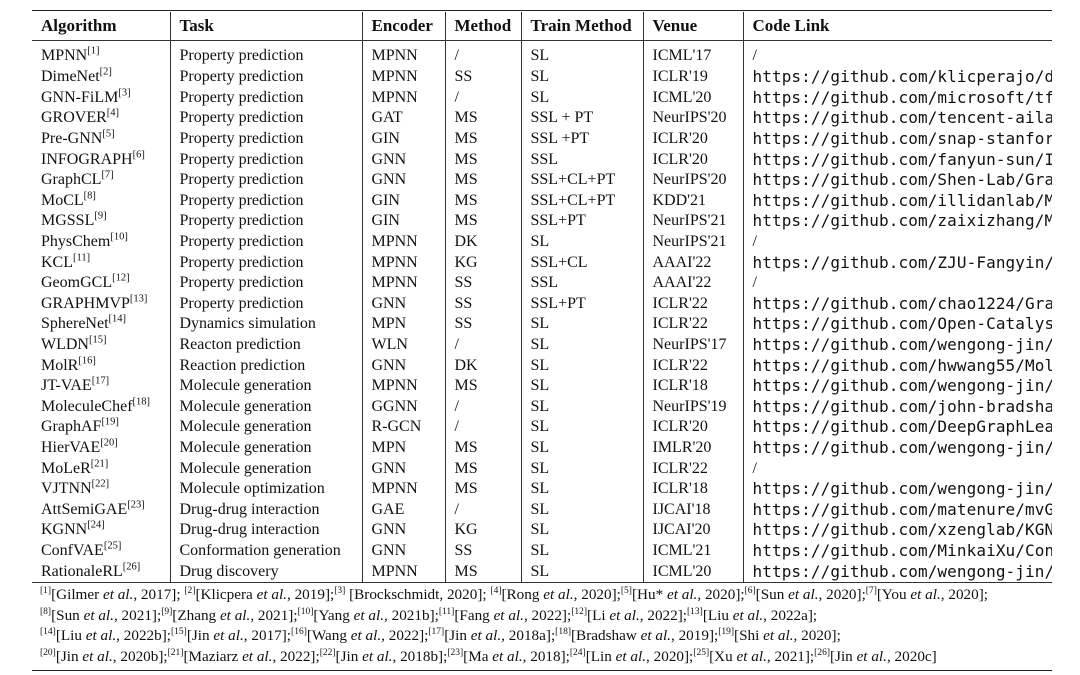  Describe the element at coordinates (581, 118) in the screenshot. I see `train-method-cell: SSL + PT` at that location.